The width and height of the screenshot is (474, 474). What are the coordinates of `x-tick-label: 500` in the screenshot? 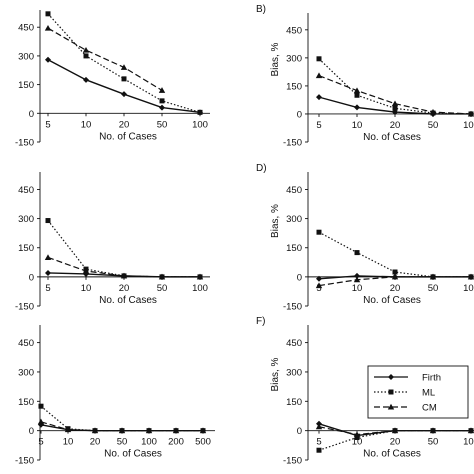 It's located at (203, 442).